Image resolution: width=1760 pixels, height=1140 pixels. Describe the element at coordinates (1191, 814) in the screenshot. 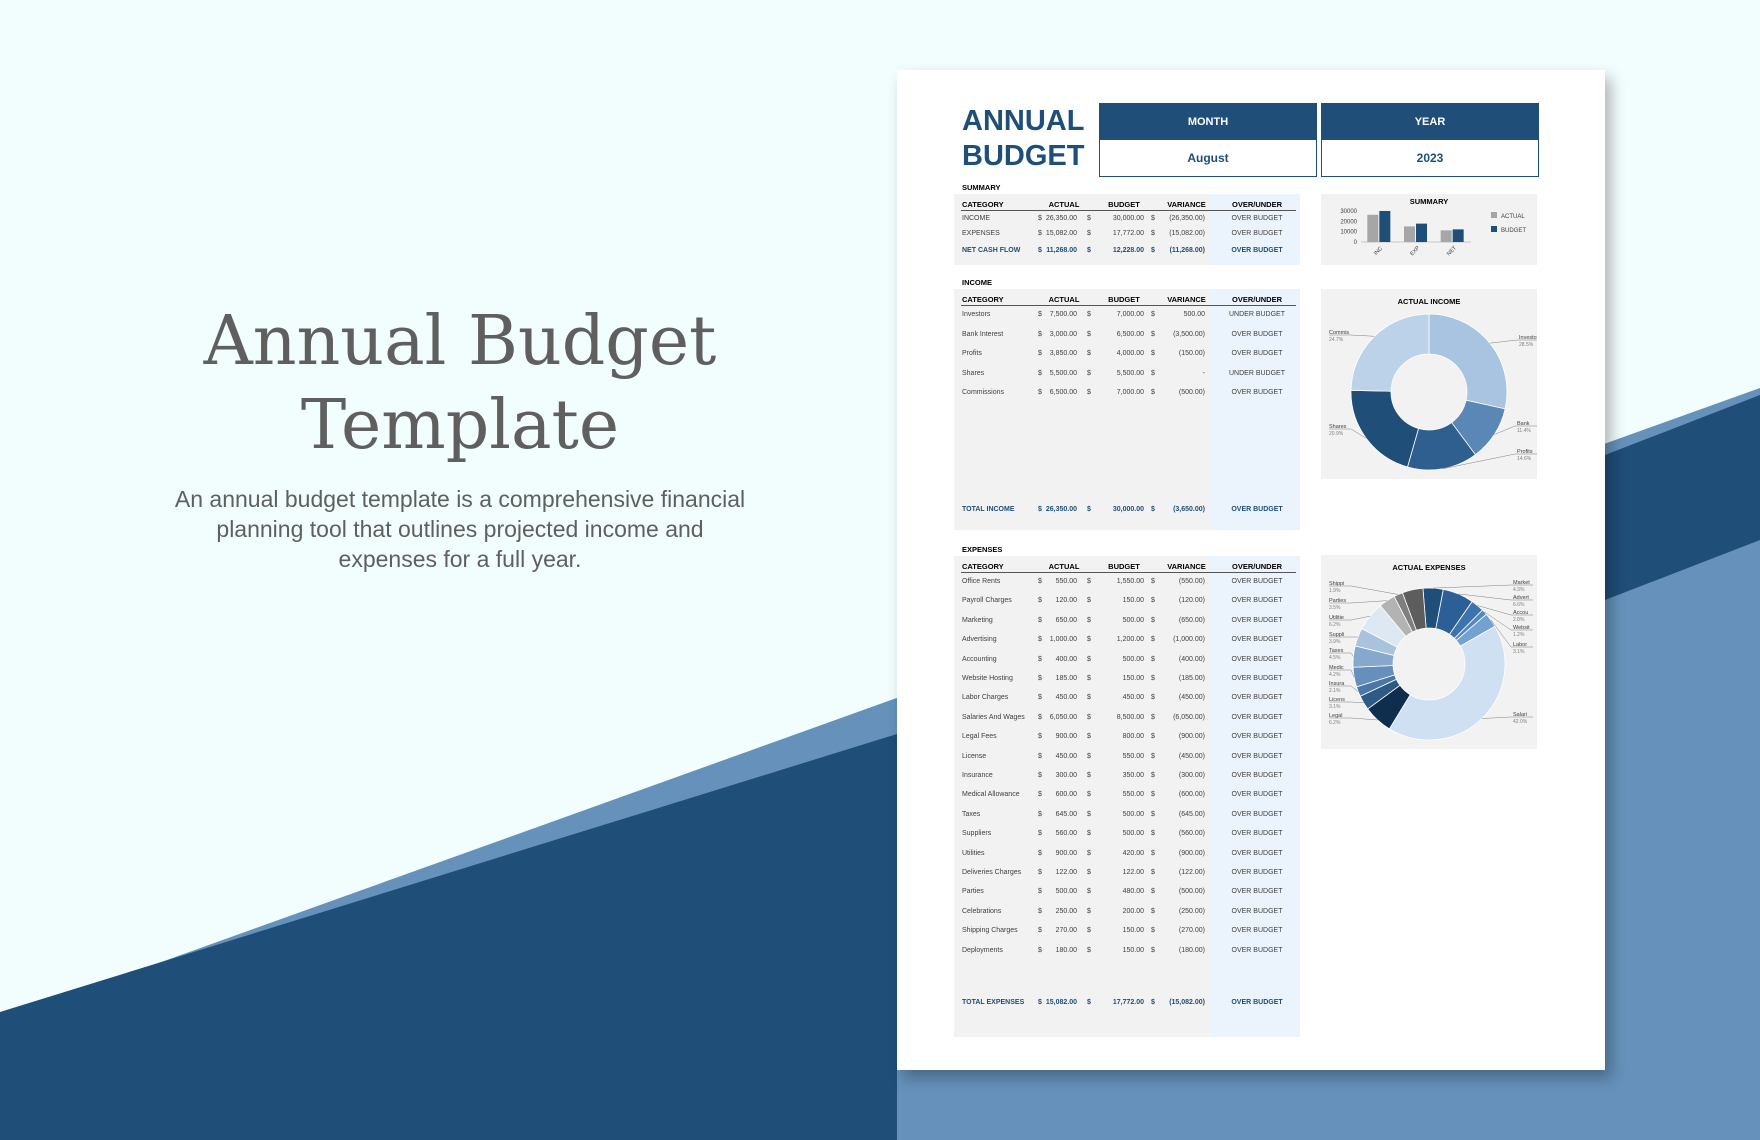

I see `variance-cell: (645.00)` at that location.